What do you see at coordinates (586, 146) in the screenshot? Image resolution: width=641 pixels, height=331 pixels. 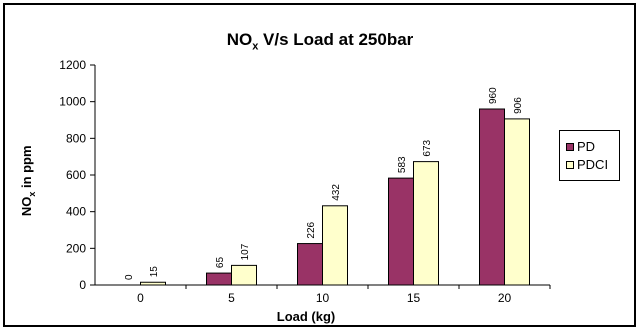 I see `legend-label-pd: PD` at bounding box center [586, 146].